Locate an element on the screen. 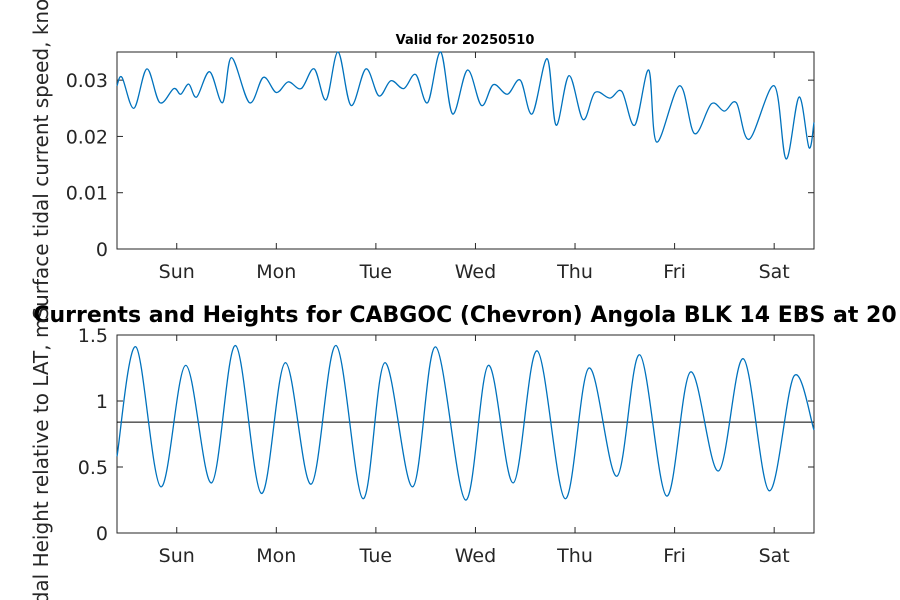  top-y-axis-label: Surface tidal current speed, knots is located at coordinates (41, 160).